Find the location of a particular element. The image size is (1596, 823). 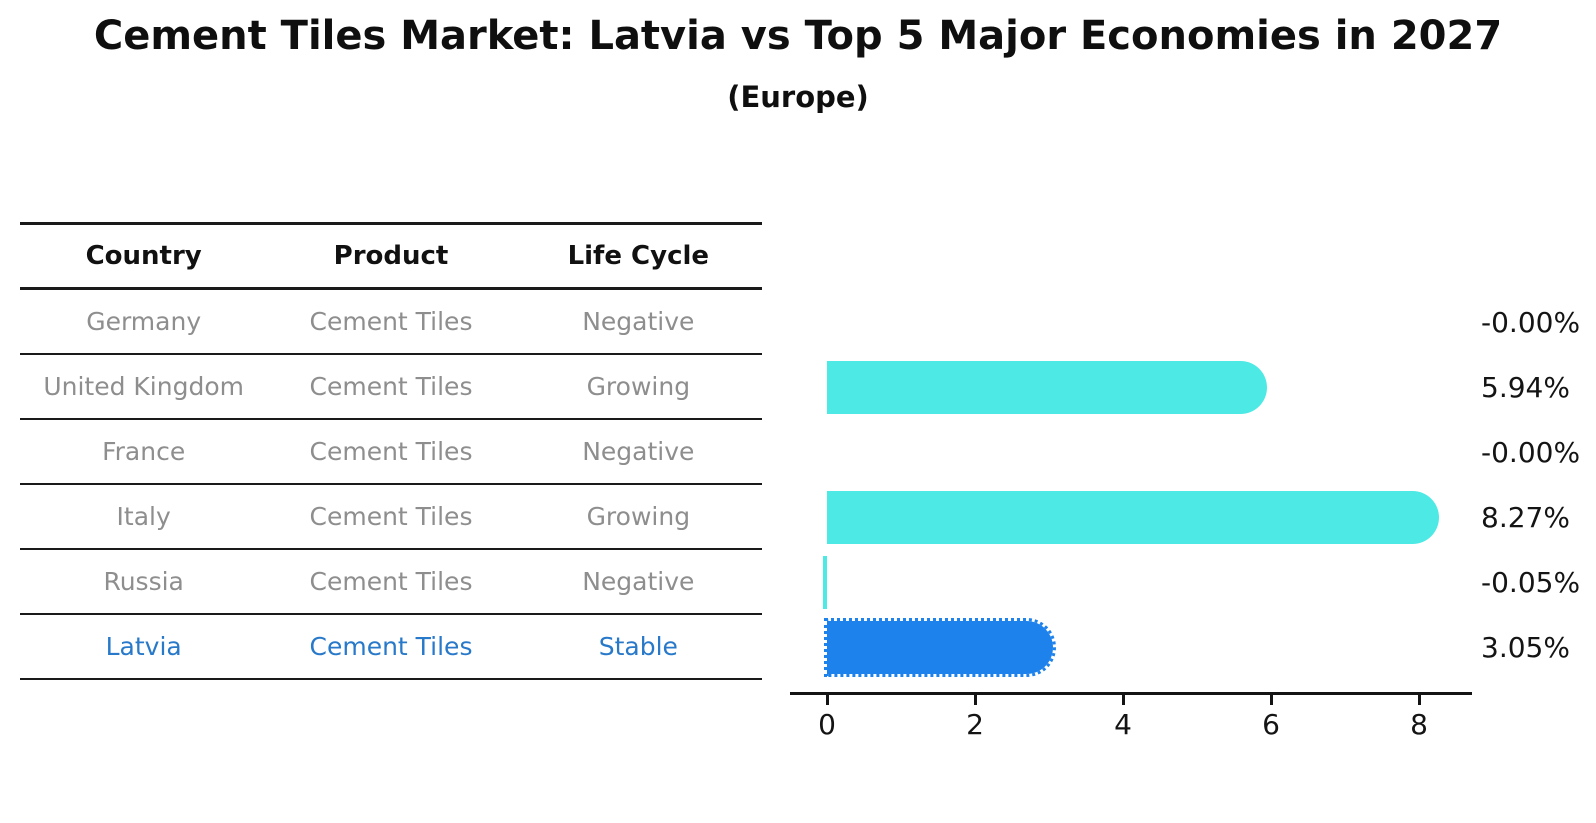

cell-country: Latvia is located at coordinates (143, 646).